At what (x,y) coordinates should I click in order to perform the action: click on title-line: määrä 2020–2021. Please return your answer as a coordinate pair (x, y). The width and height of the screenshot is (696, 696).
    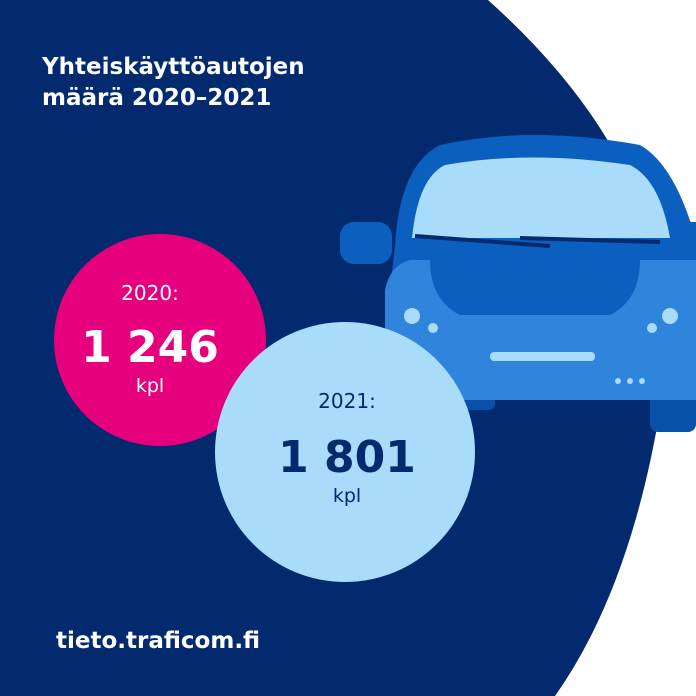
    Looking at the image, I should click on (156, 98).